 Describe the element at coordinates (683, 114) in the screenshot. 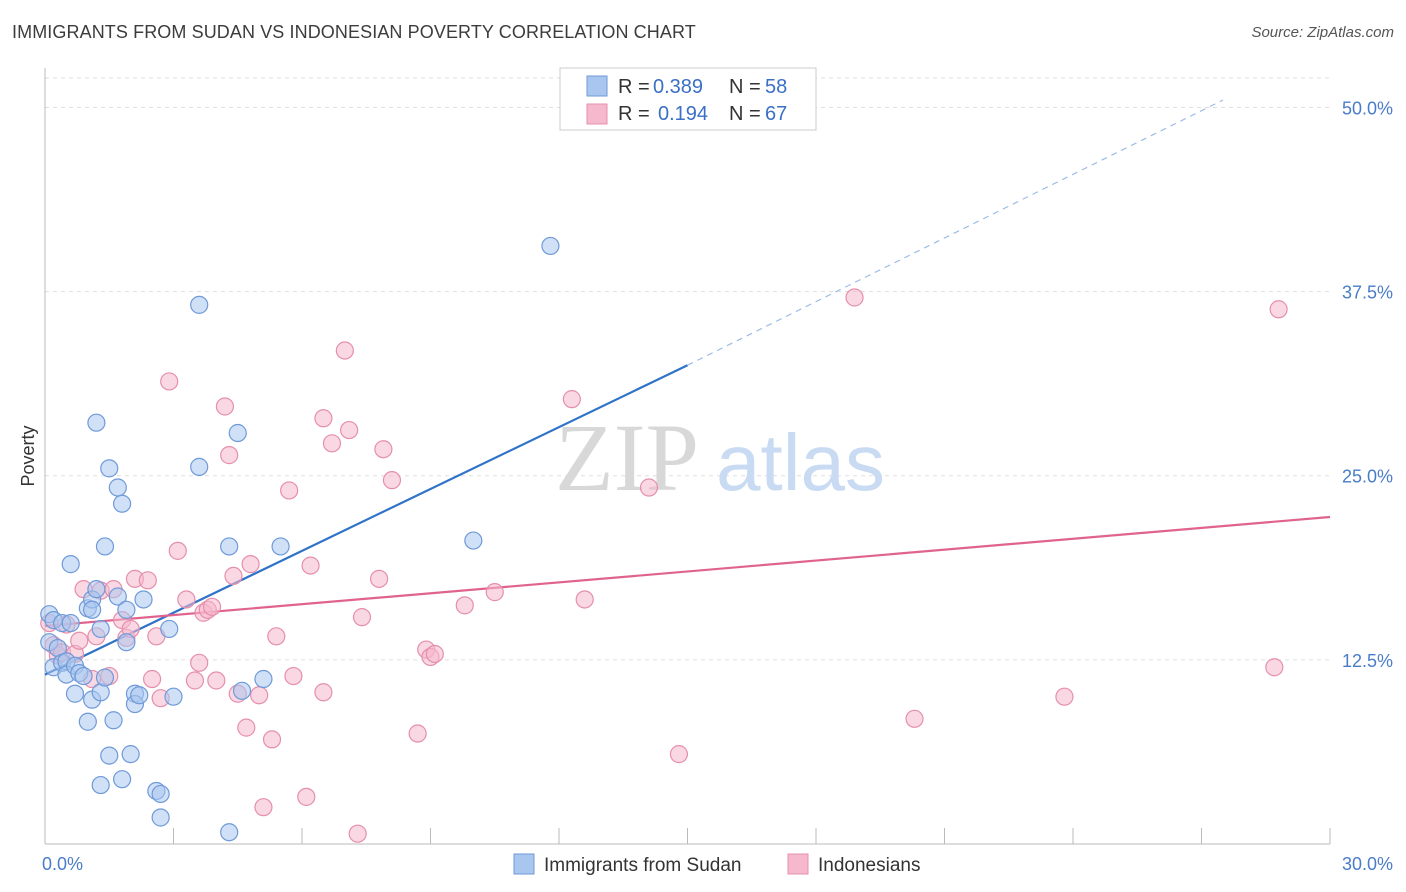

I see `legend-r-value-2: 0.194` at that location.